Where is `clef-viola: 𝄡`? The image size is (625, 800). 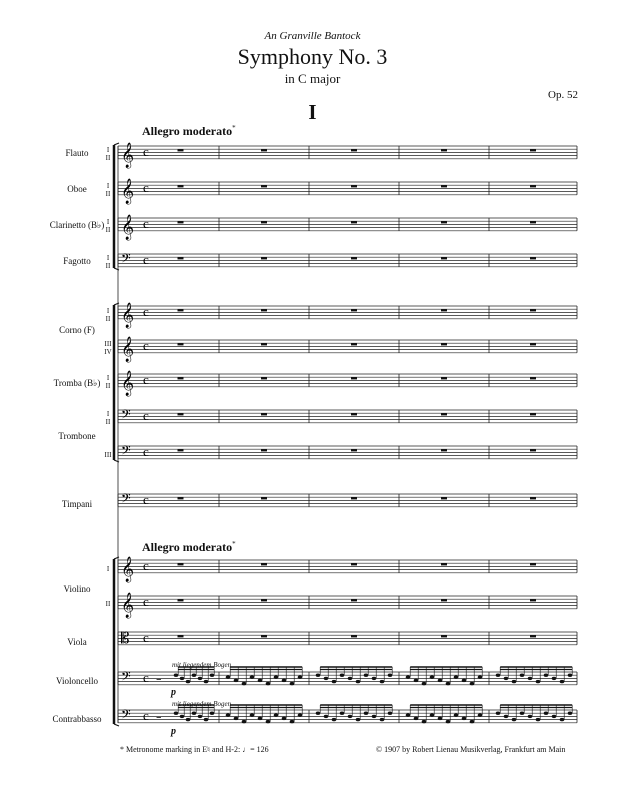 clef-viola: 𝄡 is located at coordinates (125, 638).